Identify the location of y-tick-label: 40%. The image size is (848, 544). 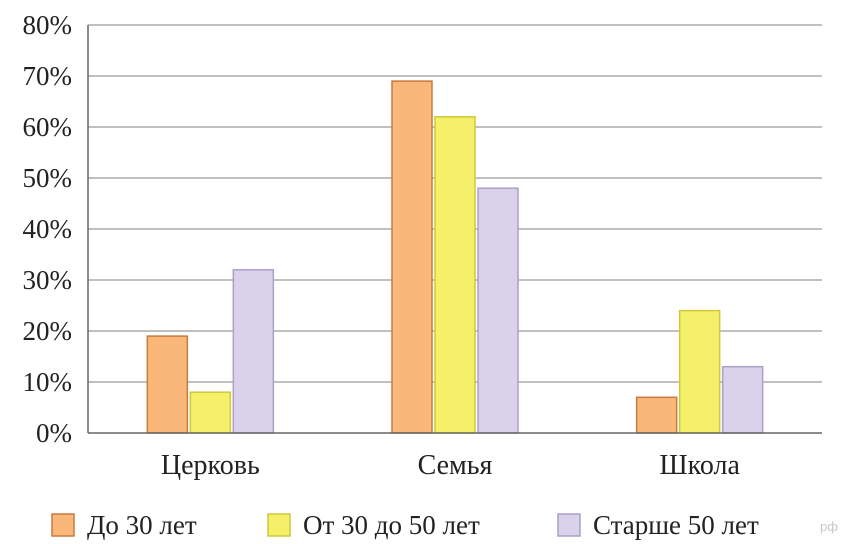
(48, 229).